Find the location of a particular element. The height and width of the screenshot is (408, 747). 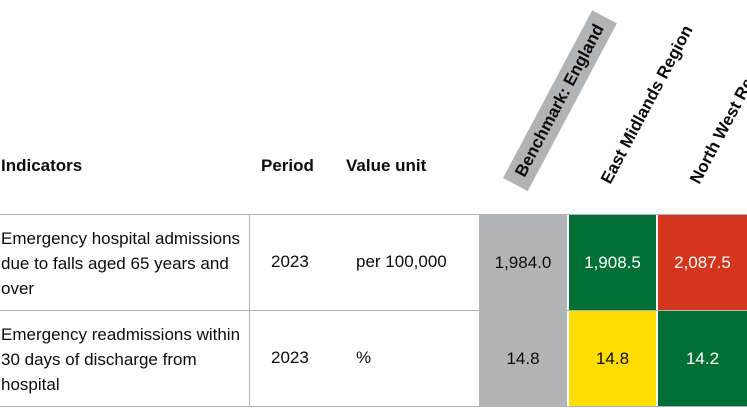

row-divider-top is located at coordinates (373, 214).